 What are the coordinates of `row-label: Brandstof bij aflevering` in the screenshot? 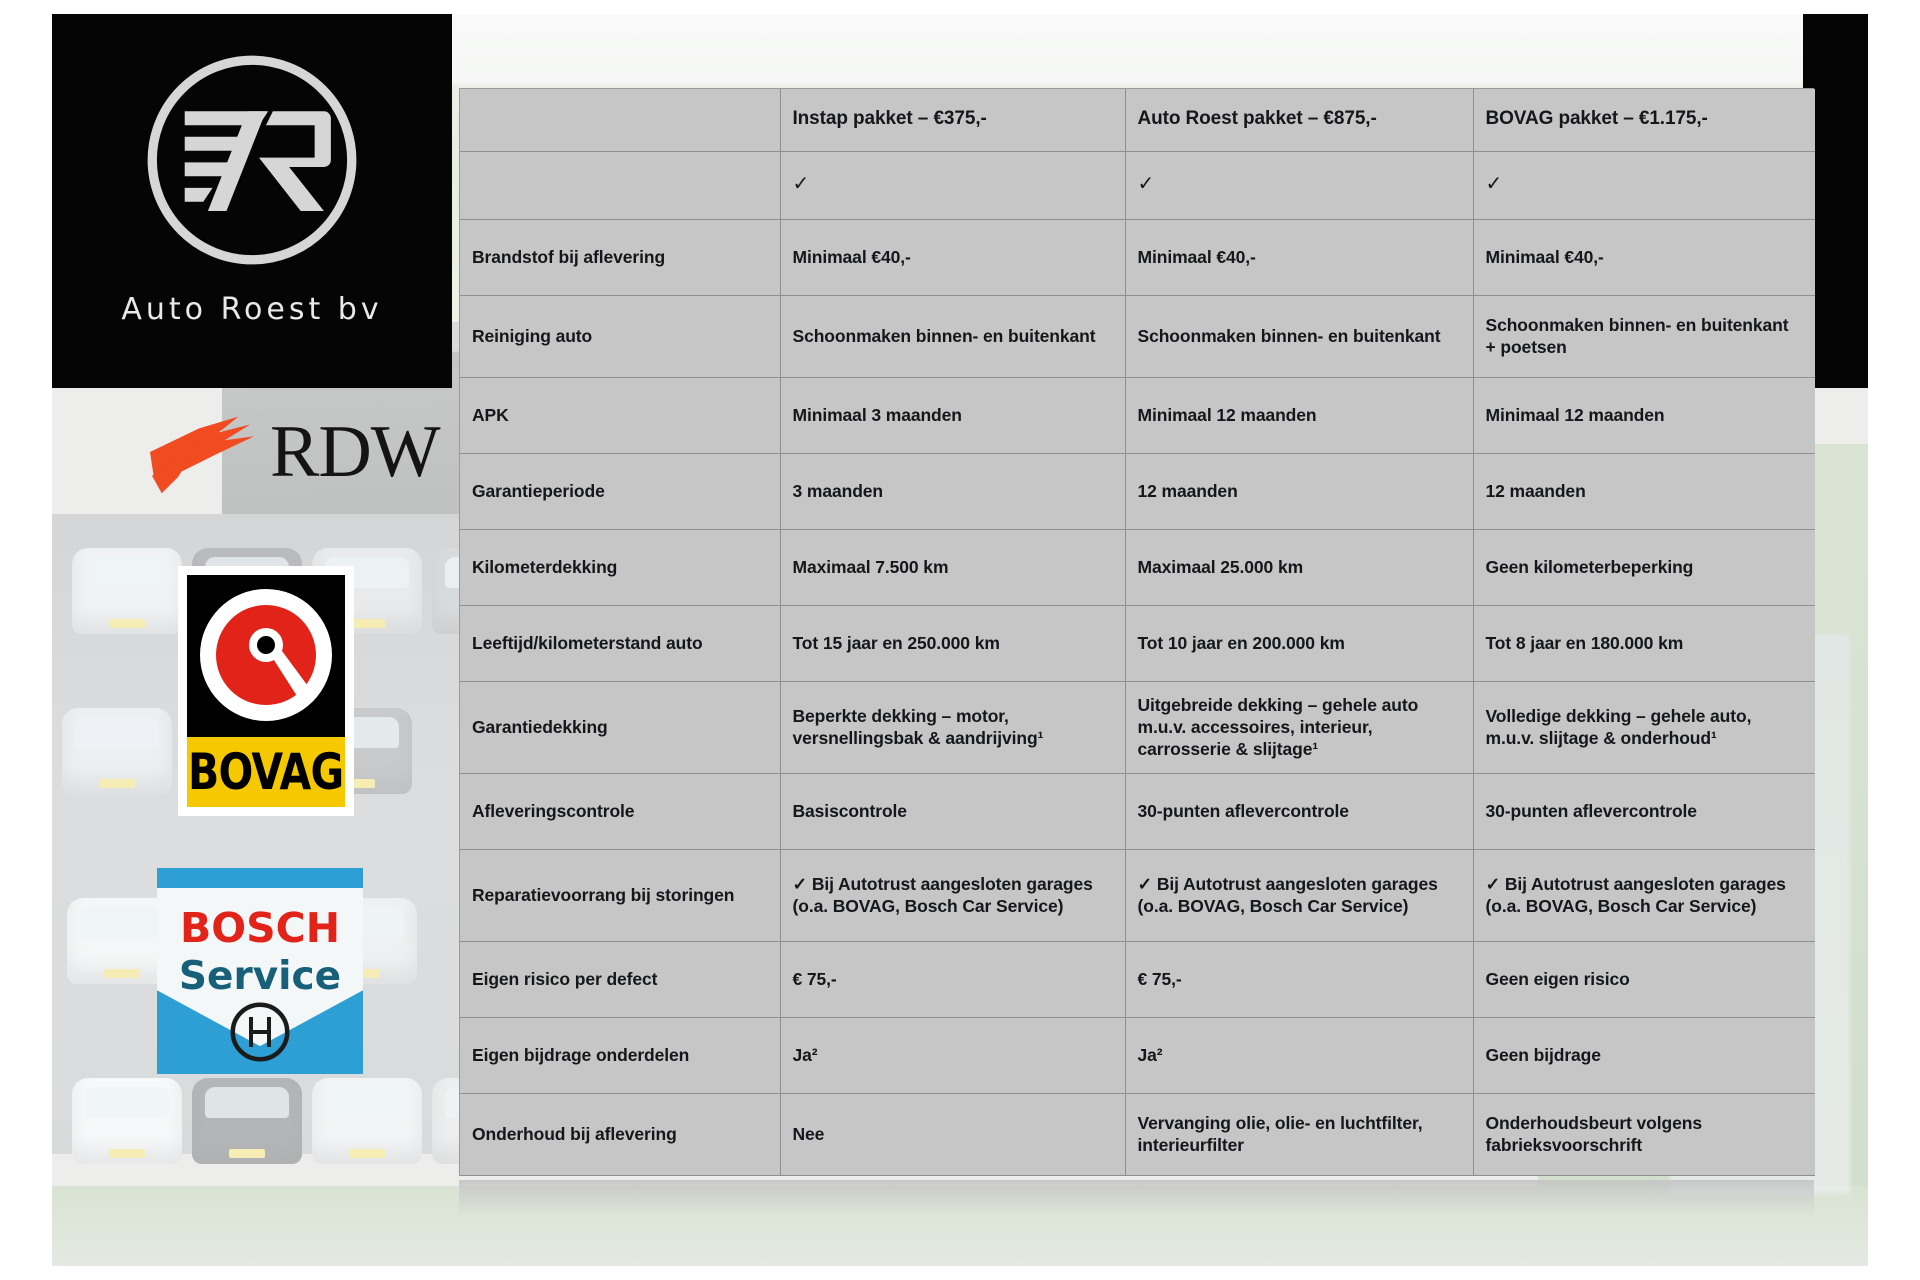 It's located at (620, 257).